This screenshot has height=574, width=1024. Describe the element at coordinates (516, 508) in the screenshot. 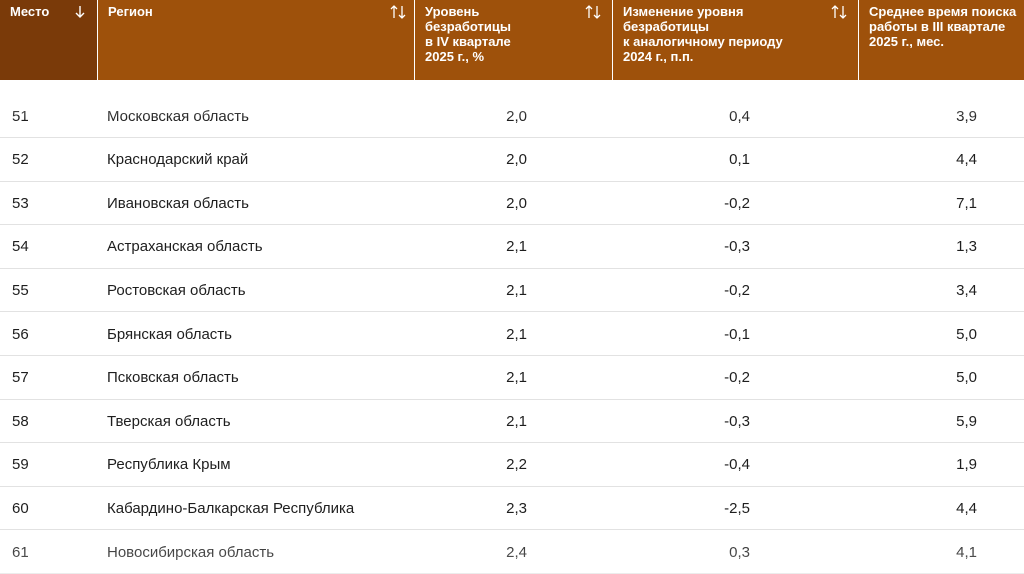

I see `cell-rate: 2,3` at that location.